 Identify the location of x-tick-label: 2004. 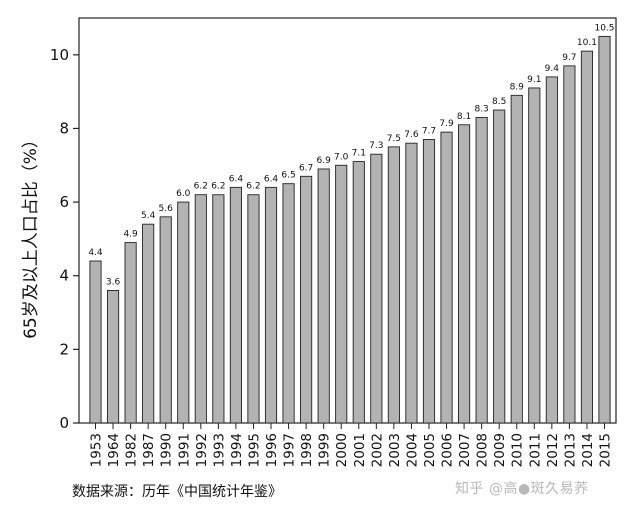
(412, 450).